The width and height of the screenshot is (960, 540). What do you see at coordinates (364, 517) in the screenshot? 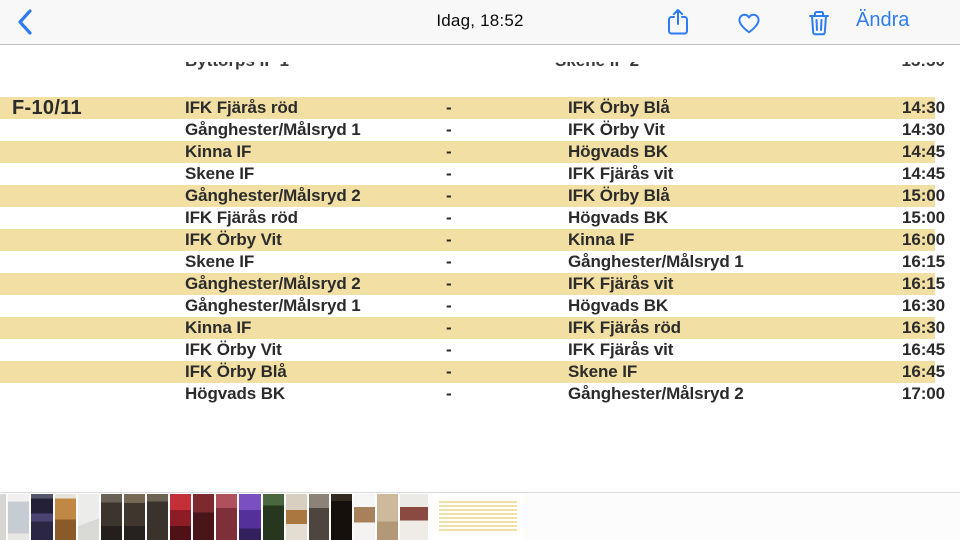
I see `thumb-instagram-post` at bounding box center [364, 517].